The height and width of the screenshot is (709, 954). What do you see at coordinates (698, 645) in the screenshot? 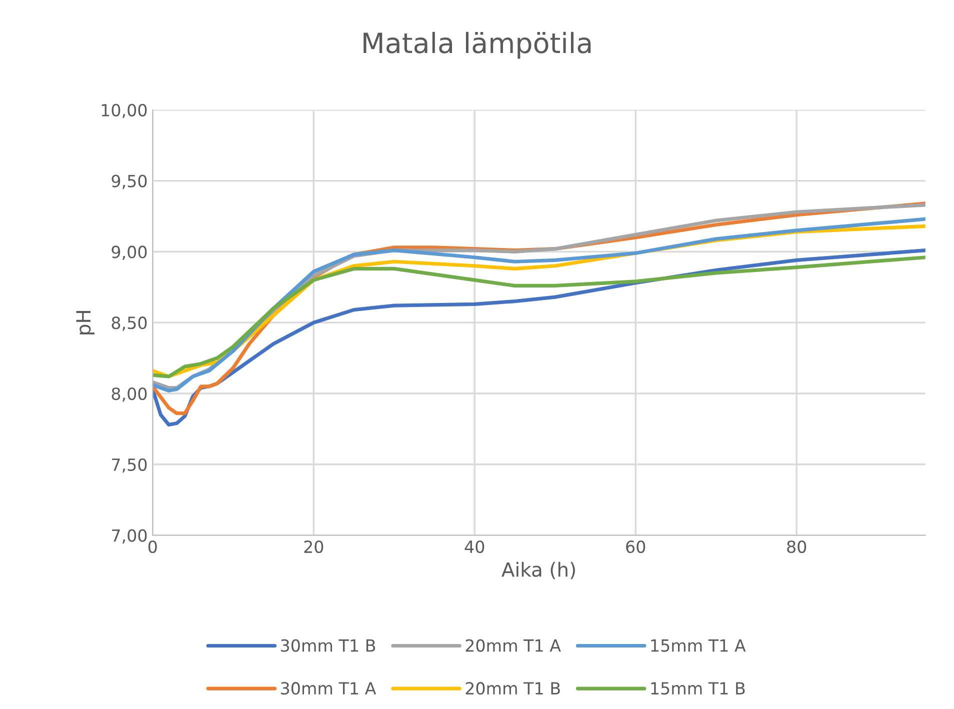
I see `legend-label: 15mm T1 A` at bounding box center [698, 645].